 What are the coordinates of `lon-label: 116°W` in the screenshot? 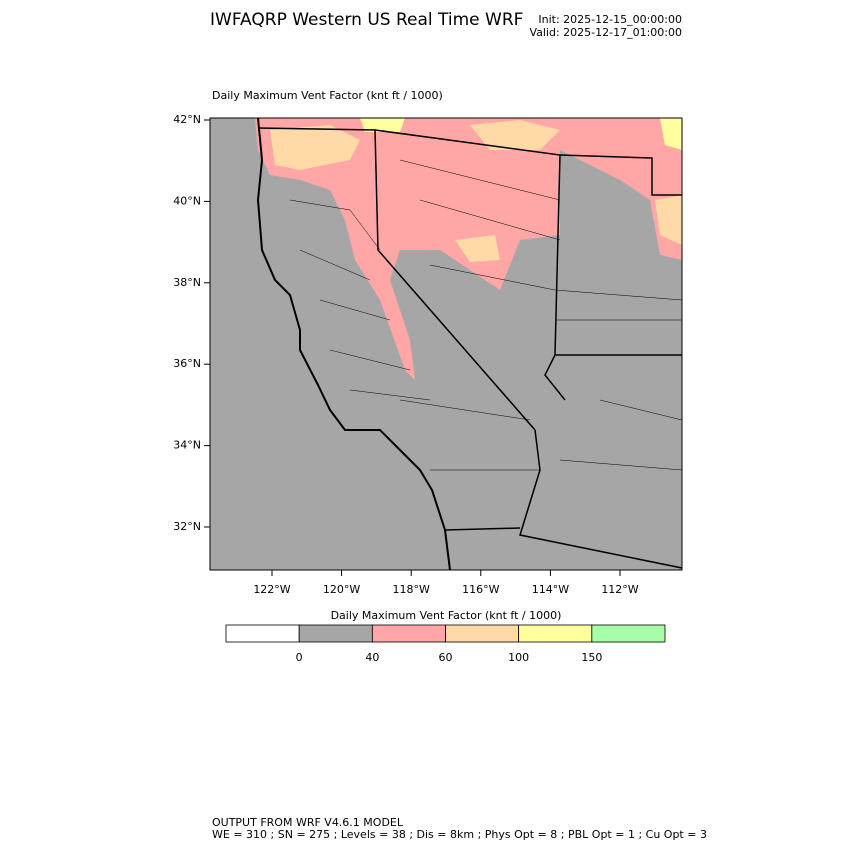 It's located at (480, 589).